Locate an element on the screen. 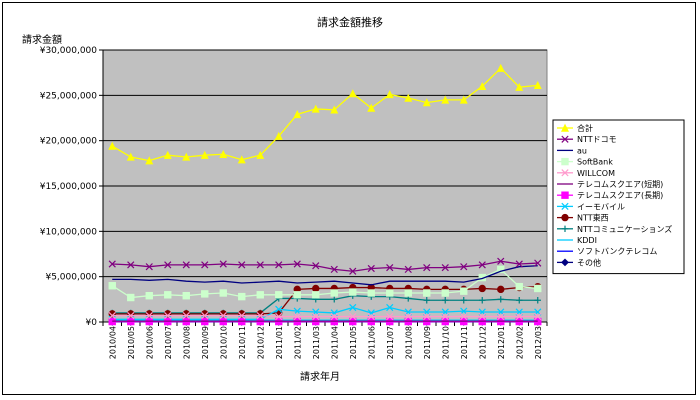 This screenshot has width=700, height=400. y-axis-label: 請求金額 is located at coordinates (42, 39).